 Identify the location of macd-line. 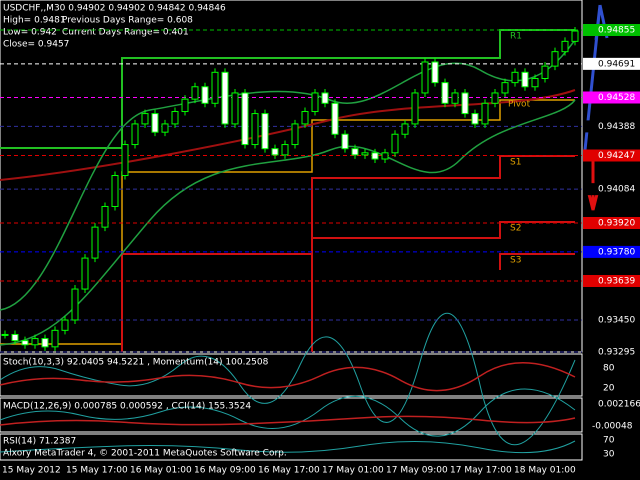
(288, 412).